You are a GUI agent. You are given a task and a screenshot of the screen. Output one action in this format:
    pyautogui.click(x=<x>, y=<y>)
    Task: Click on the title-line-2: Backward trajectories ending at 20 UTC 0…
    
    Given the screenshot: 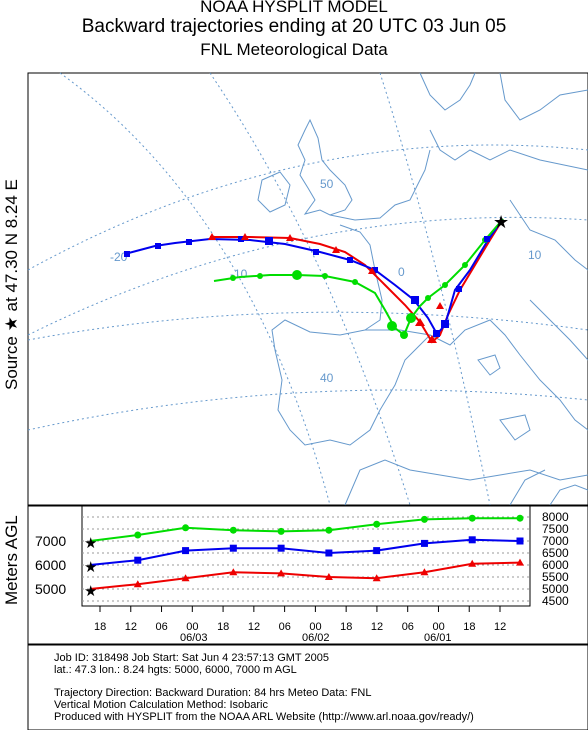 What is the action you would take?
    pyautogui.click(x=294, y=26)
    